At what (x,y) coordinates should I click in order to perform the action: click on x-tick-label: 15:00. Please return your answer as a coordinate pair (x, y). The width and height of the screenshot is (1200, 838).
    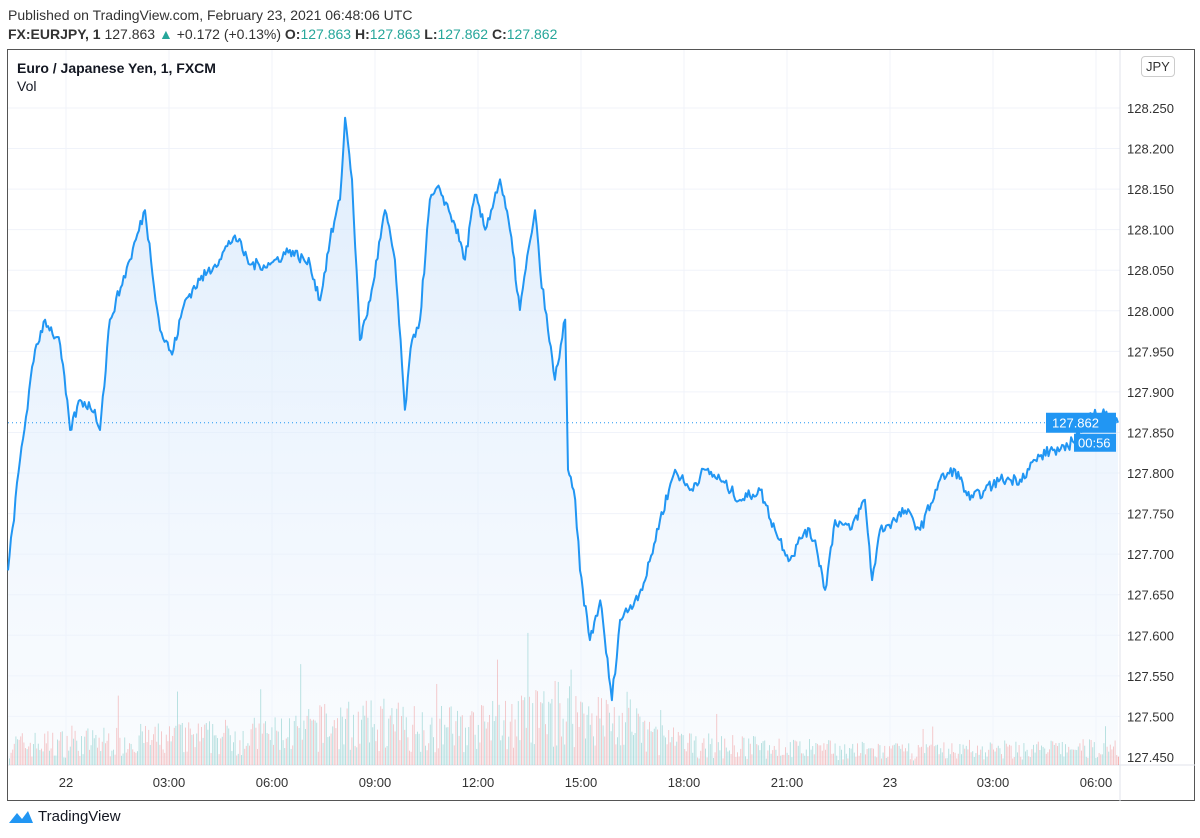
    Looking at the image, I should click on (581, 782).